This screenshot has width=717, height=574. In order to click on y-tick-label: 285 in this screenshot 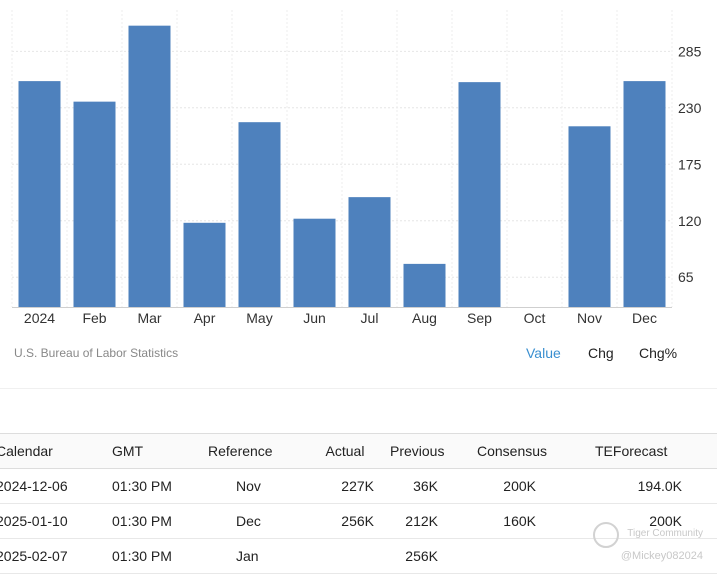, I will do `click(690, 51)`.